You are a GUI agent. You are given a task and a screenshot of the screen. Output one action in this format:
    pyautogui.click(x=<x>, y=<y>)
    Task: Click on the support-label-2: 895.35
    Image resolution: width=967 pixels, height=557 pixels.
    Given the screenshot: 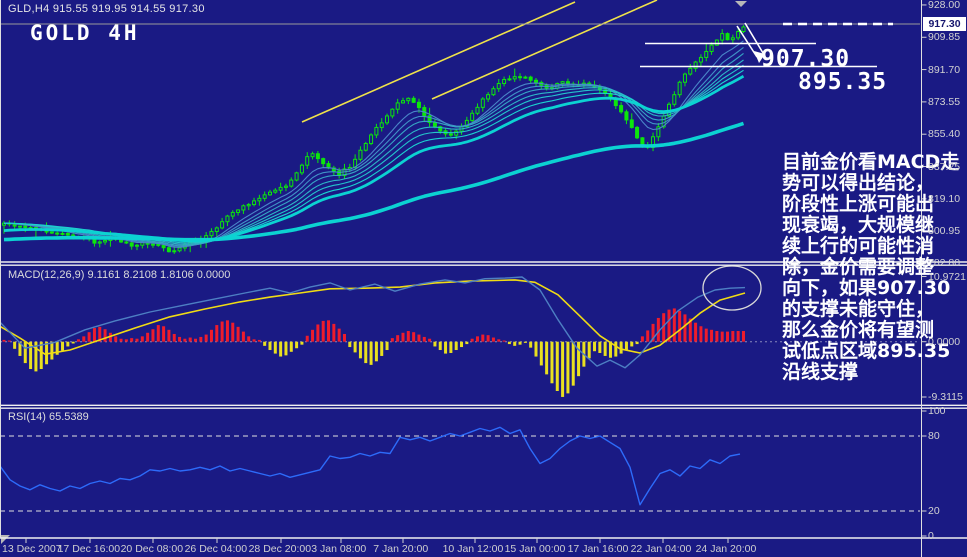 What is the action you would take?
    pyautogui.click(x=843, y=82)
    